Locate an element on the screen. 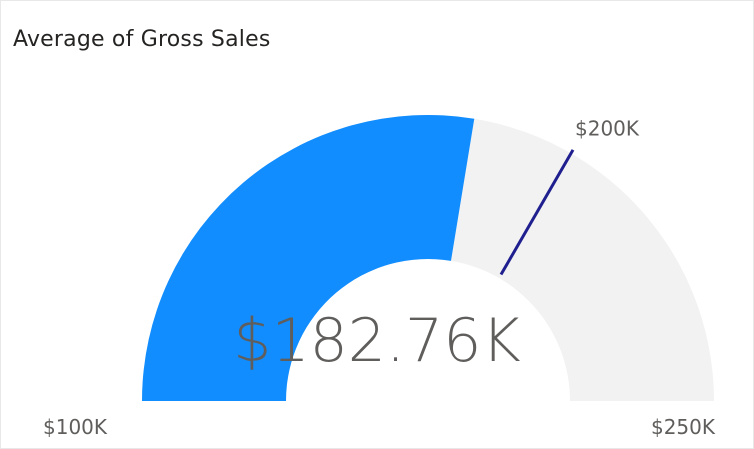 The height and width of the screenshot is (449, 754). gauge-value-label: $182.76K is located at coordinates (376, 341).